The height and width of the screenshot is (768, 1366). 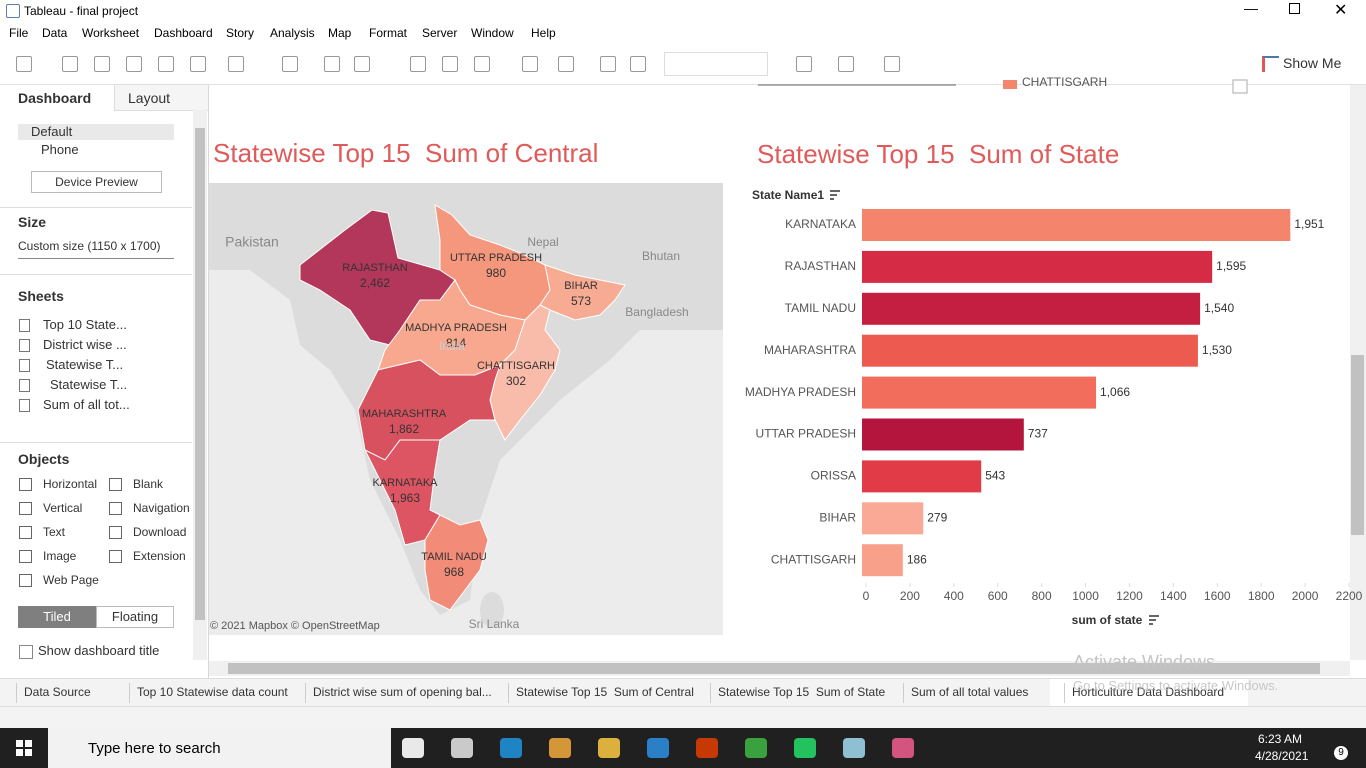 What do you see at coordinates (70, 484) in the screenshot?
I see `object-item: Horizontal` at bounding box center [70, 484].